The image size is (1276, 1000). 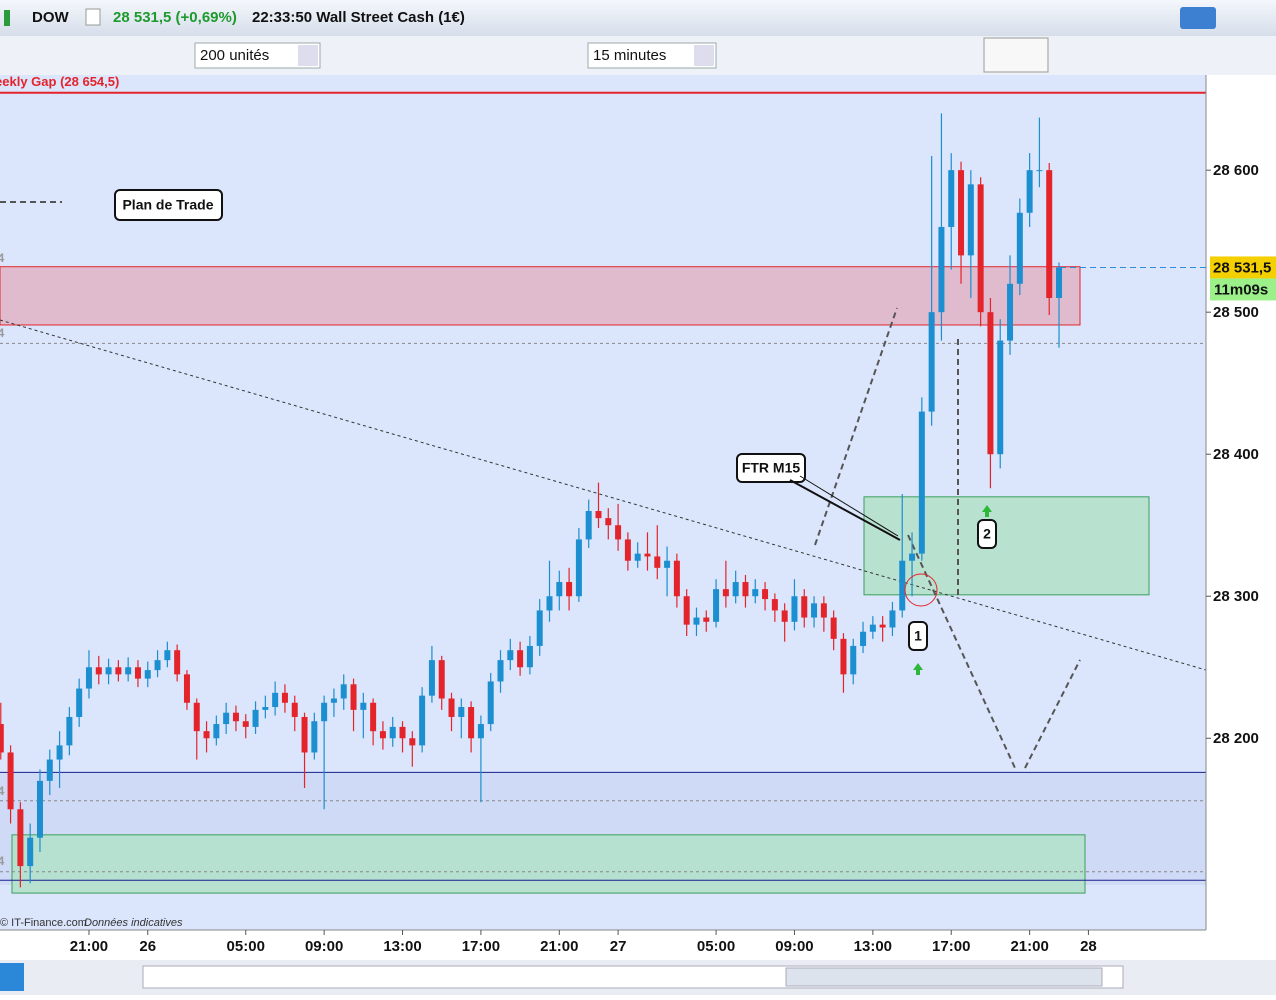 I want to click on x-tick-label: 17:00, so click(x=481, y=946).